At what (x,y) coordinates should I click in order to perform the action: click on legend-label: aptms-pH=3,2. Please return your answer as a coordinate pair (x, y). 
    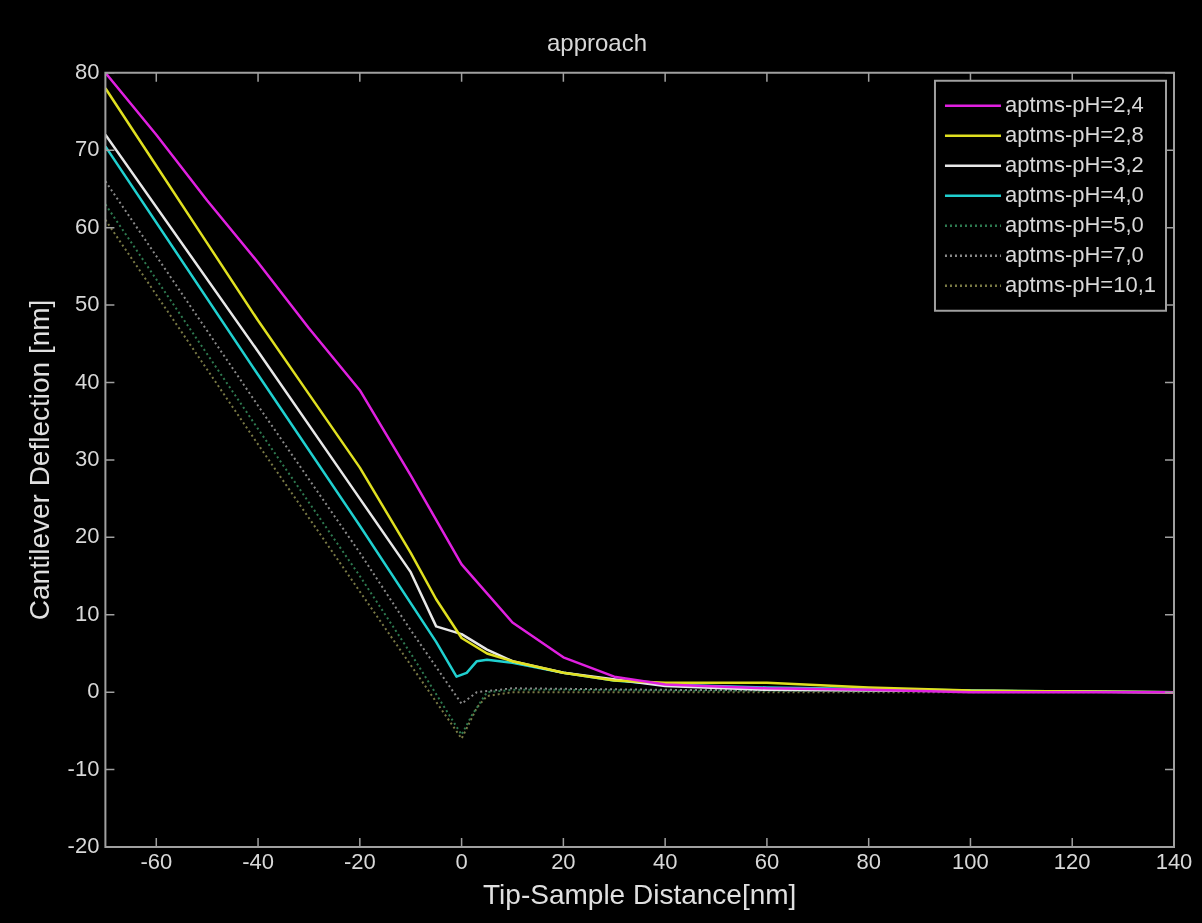
    Looking at the image, I should click on (1074, 164).